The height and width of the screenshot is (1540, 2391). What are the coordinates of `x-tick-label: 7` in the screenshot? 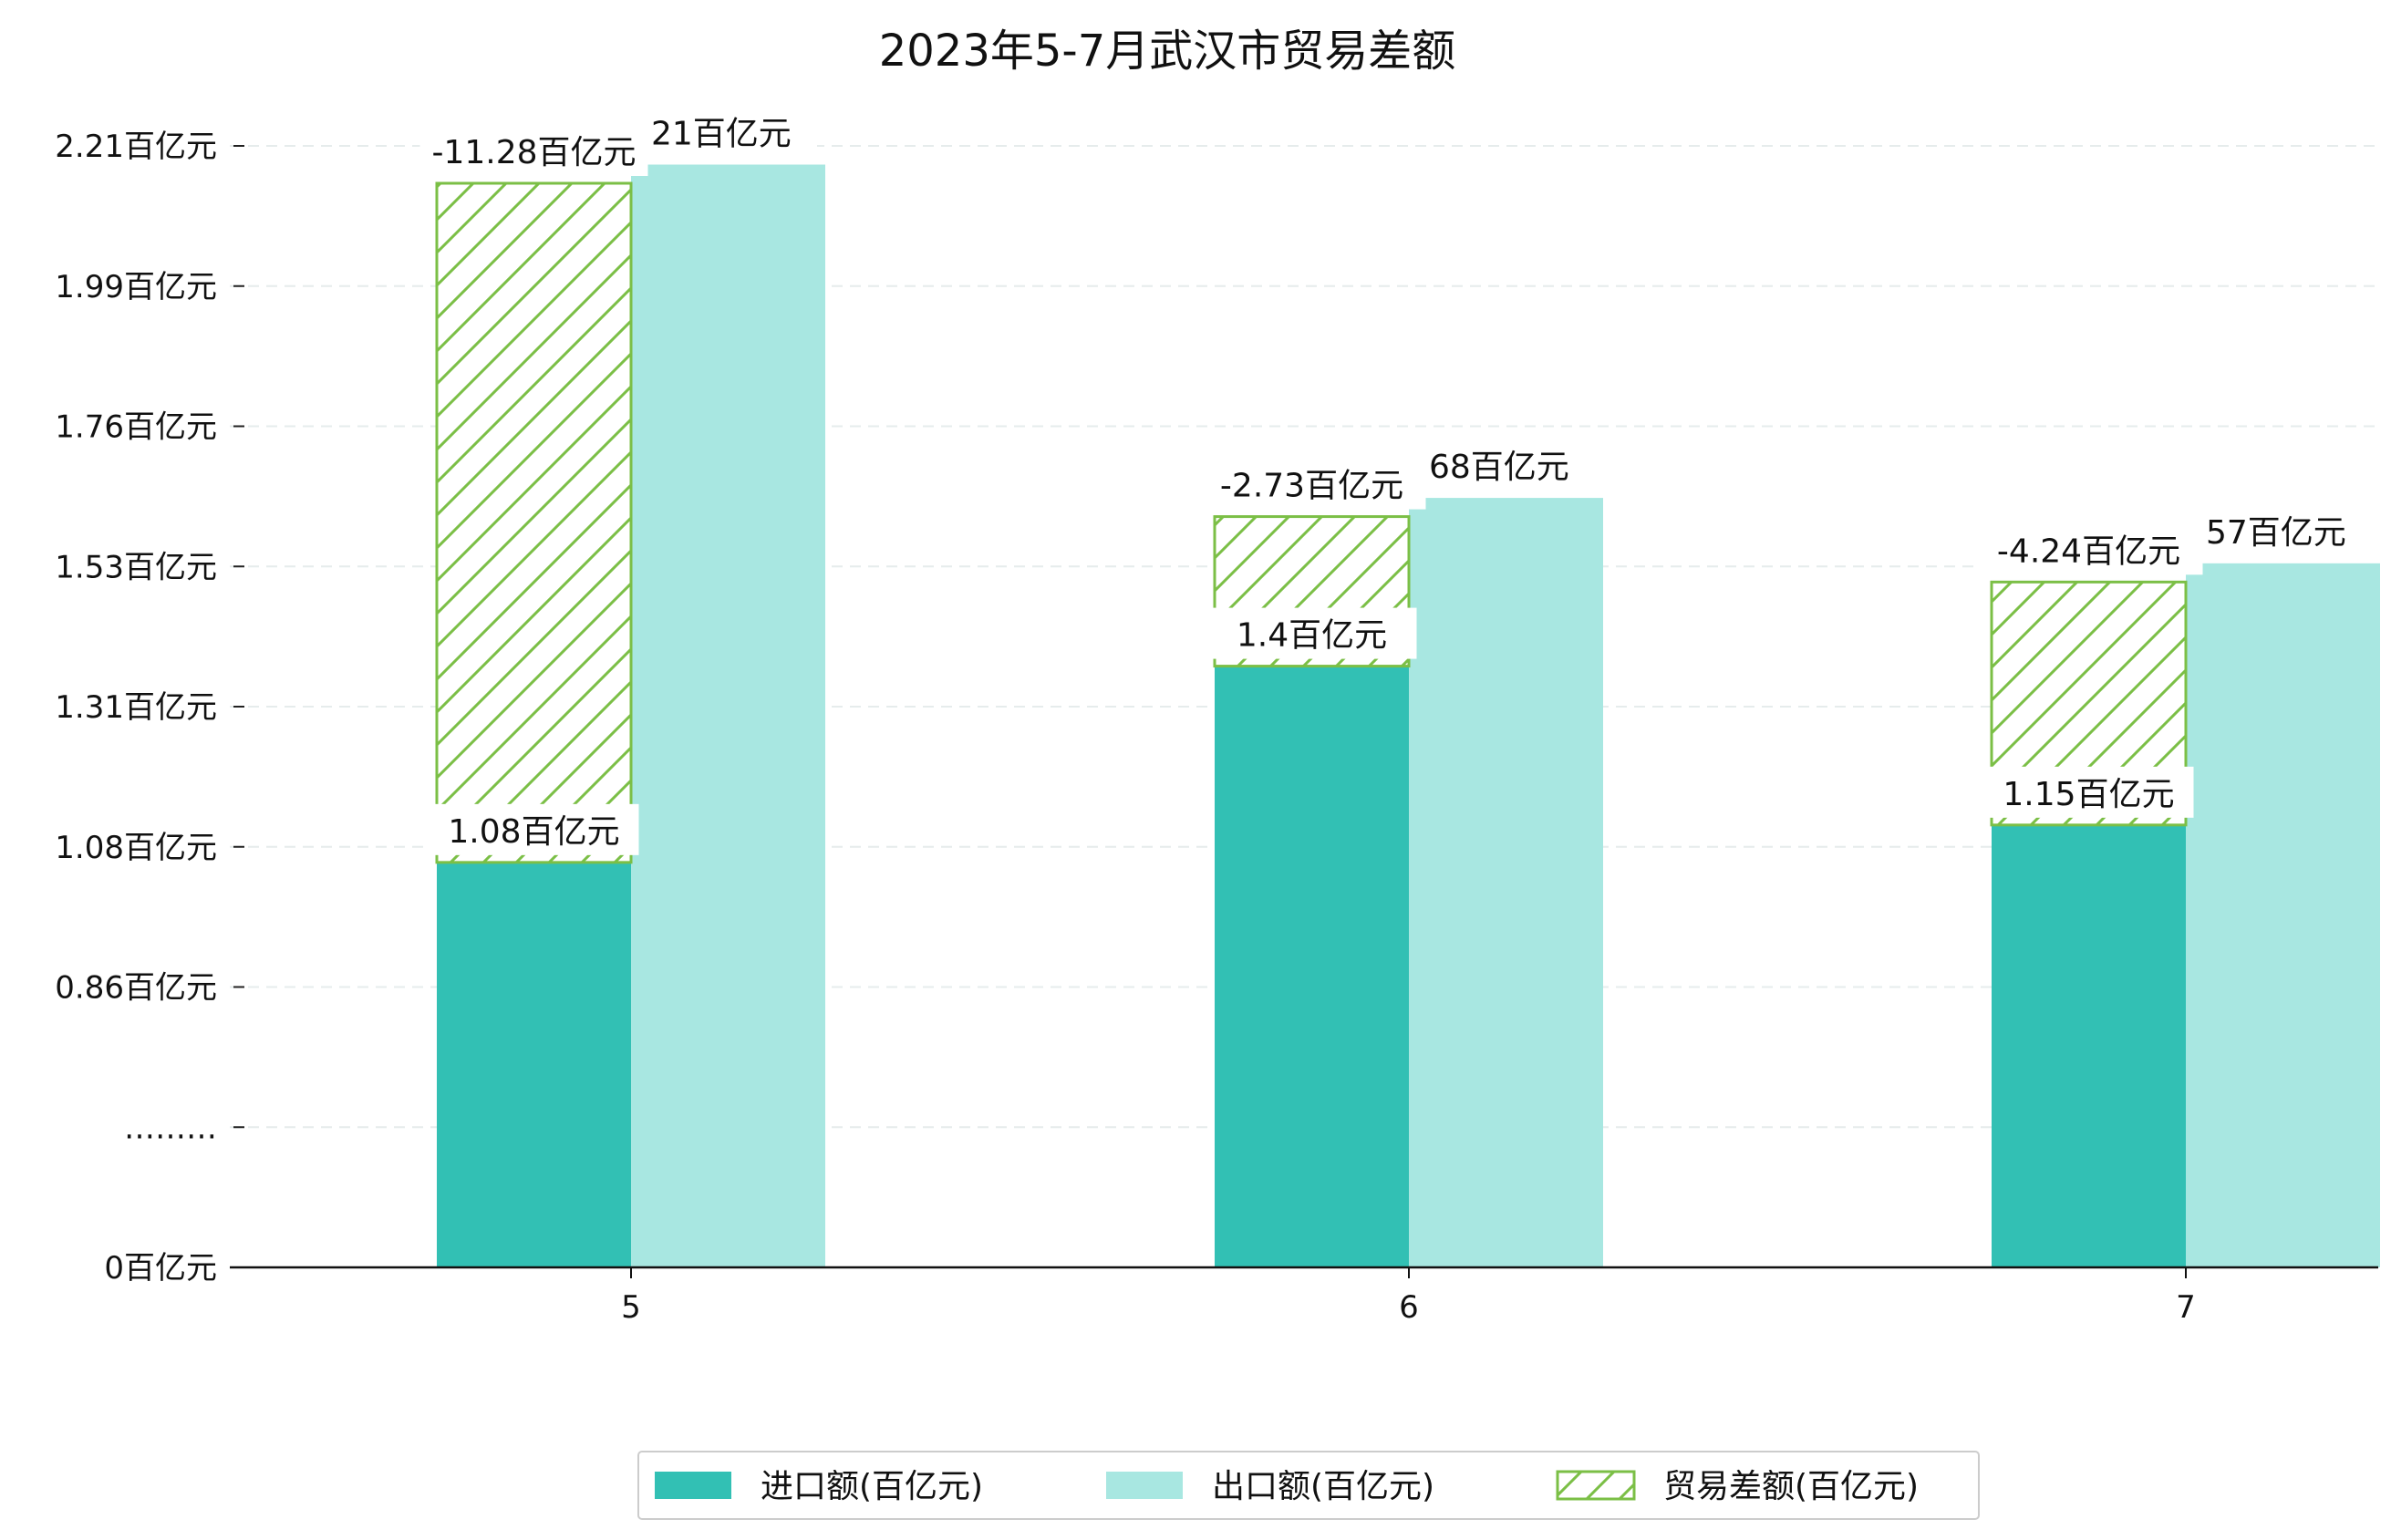 It's located at (2186, 1307).